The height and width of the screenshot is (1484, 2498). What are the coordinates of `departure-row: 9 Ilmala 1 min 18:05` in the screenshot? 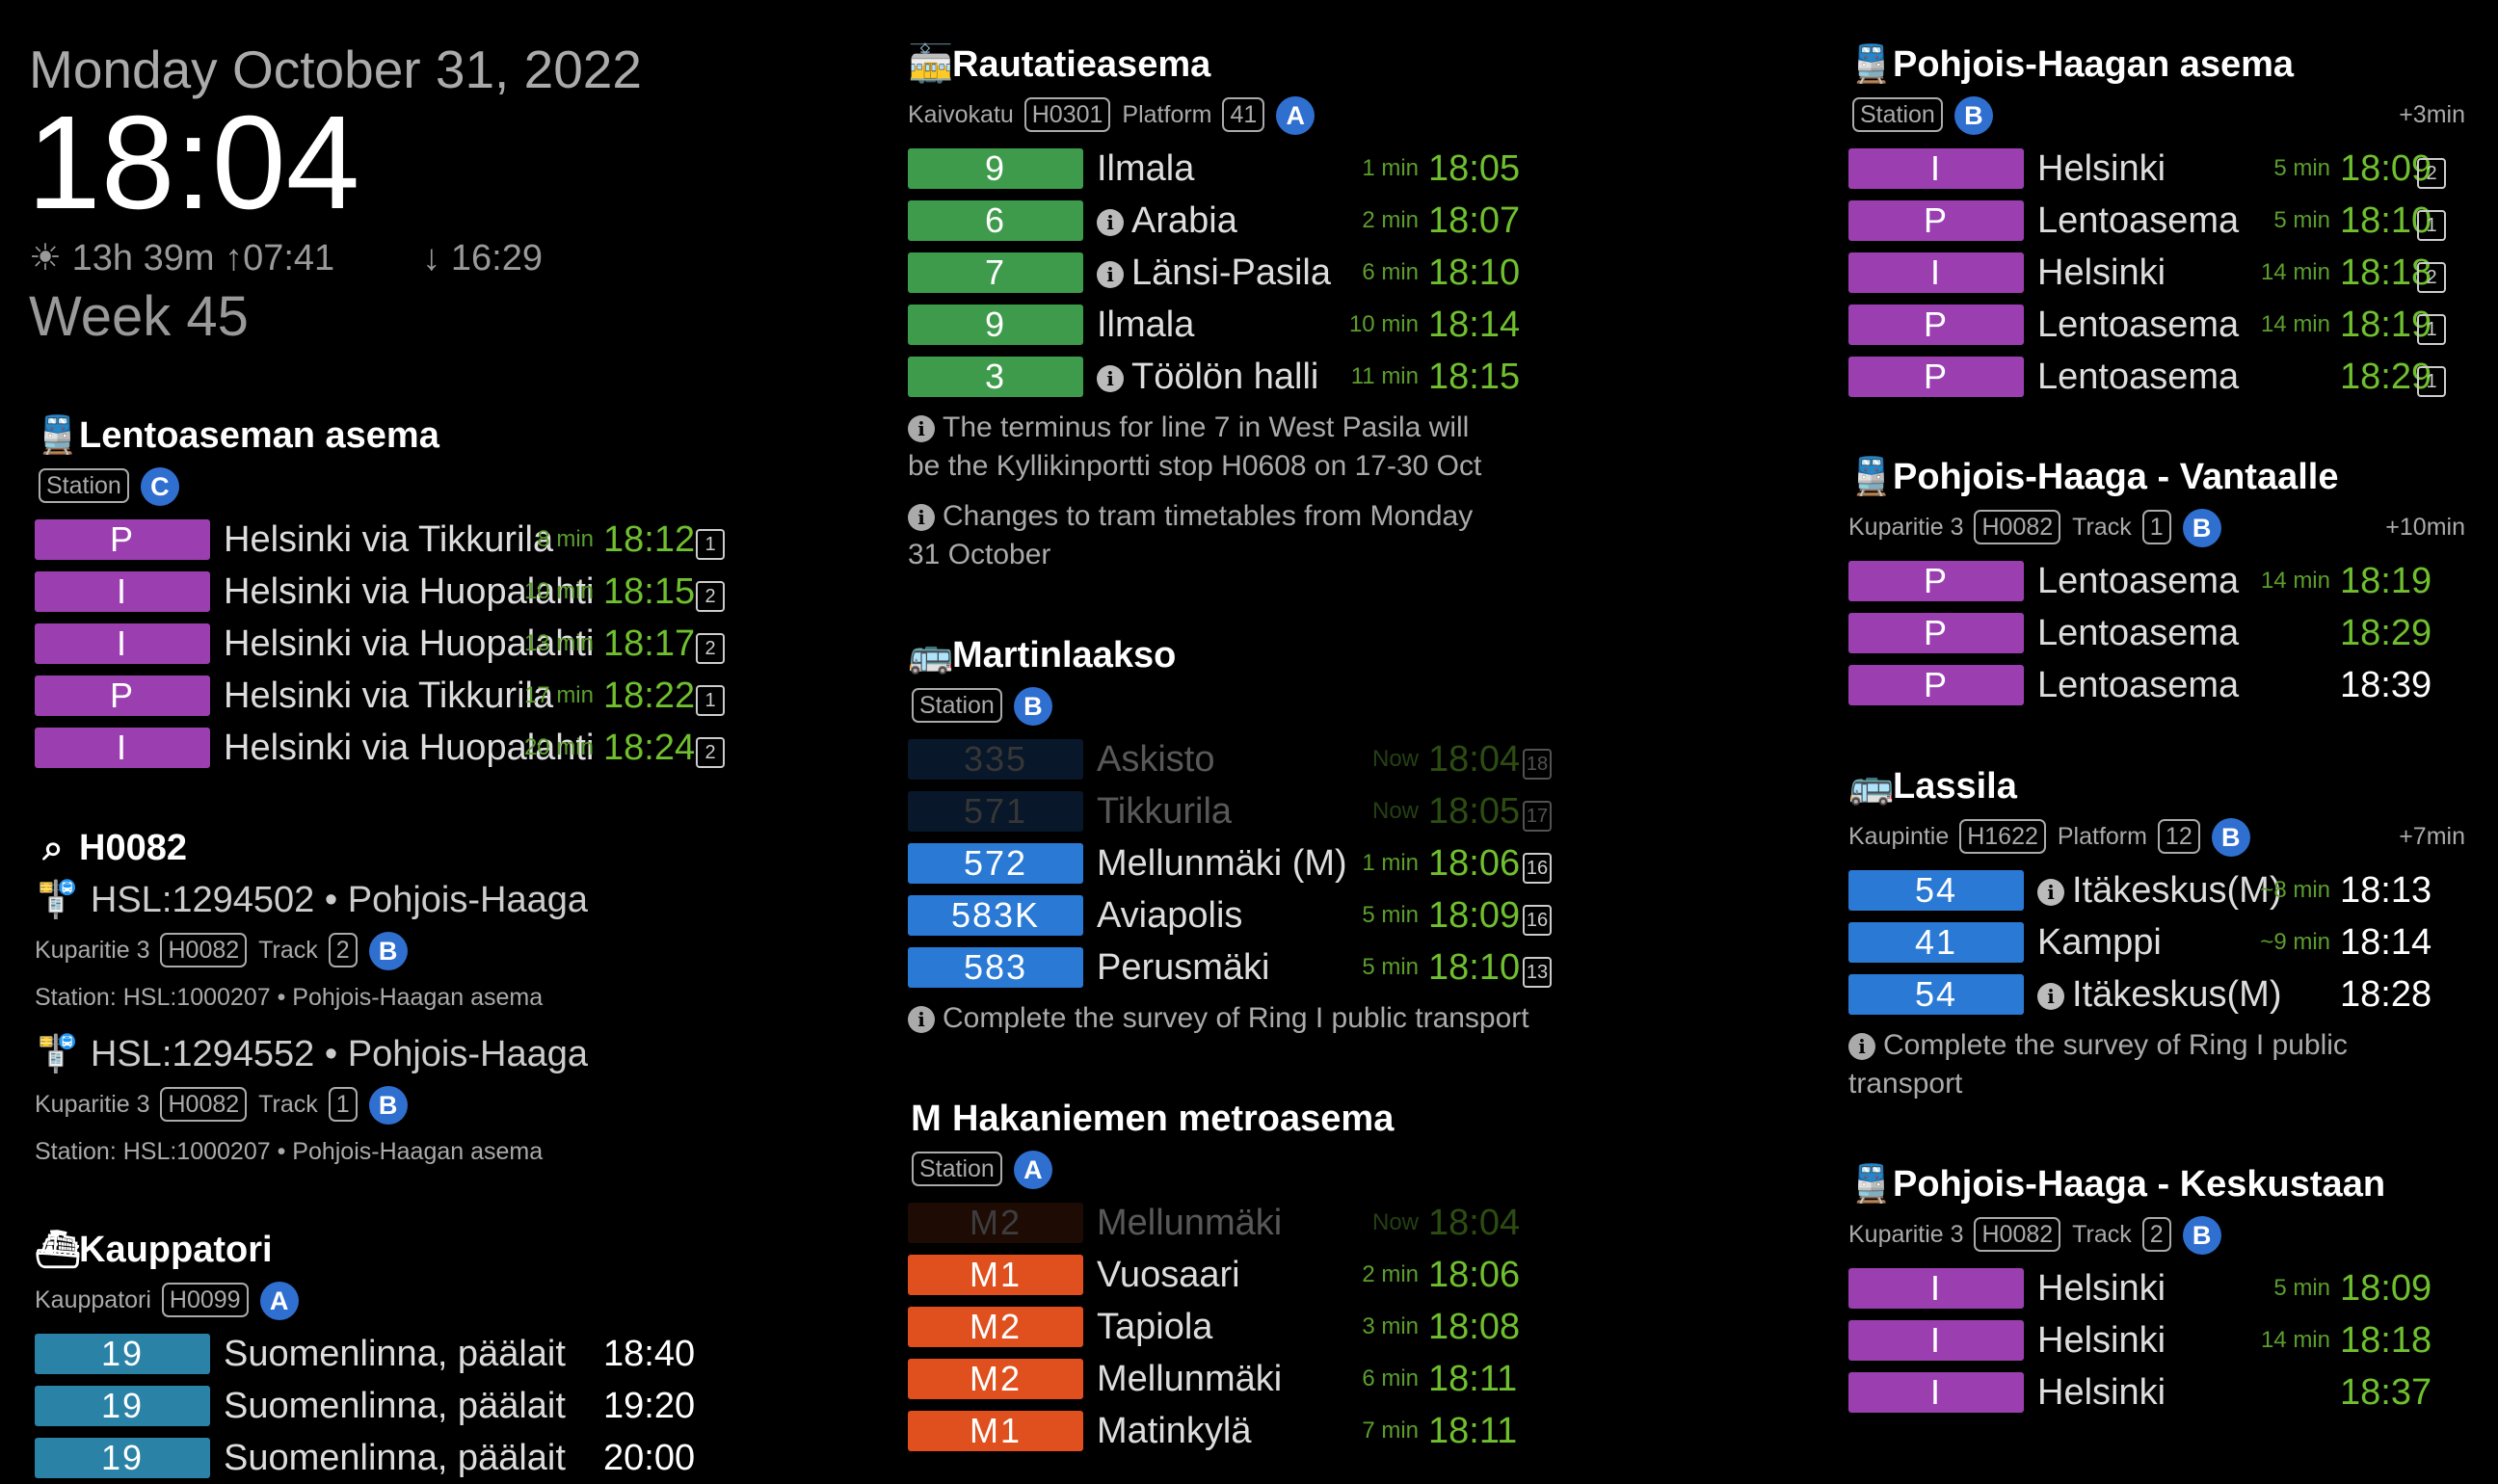 It's located at (1245, 169).